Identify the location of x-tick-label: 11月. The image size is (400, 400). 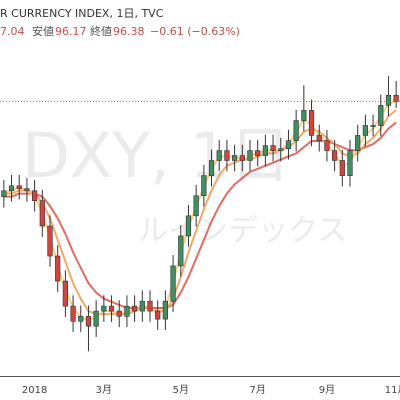
(392, 390).